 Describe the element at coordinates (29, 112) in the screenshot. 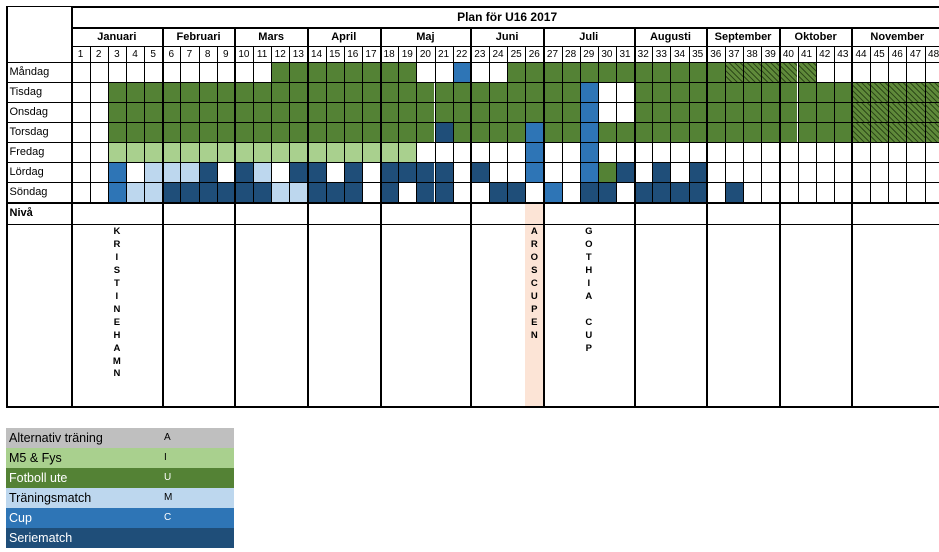

I see `day-label: Onsdag` at that location.